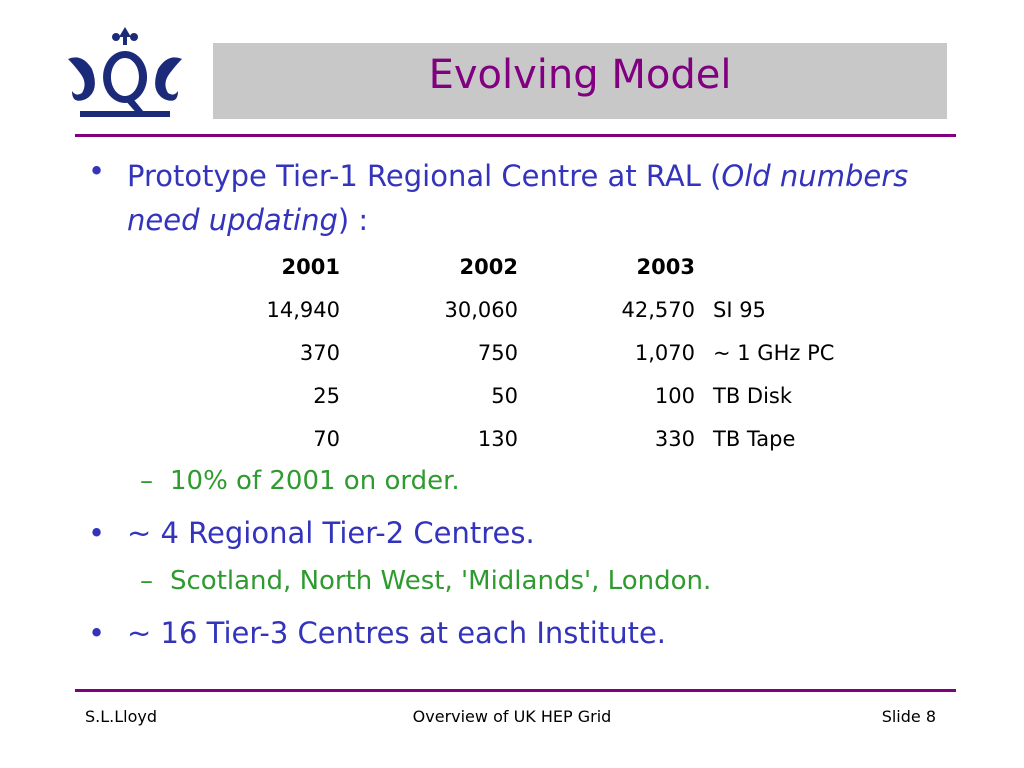 This screenshot has height=768, width=1024. What do you see at coordinates (674, 396) in the screenshot?
I see `td-number: 100` at bounding box center [674, 396].